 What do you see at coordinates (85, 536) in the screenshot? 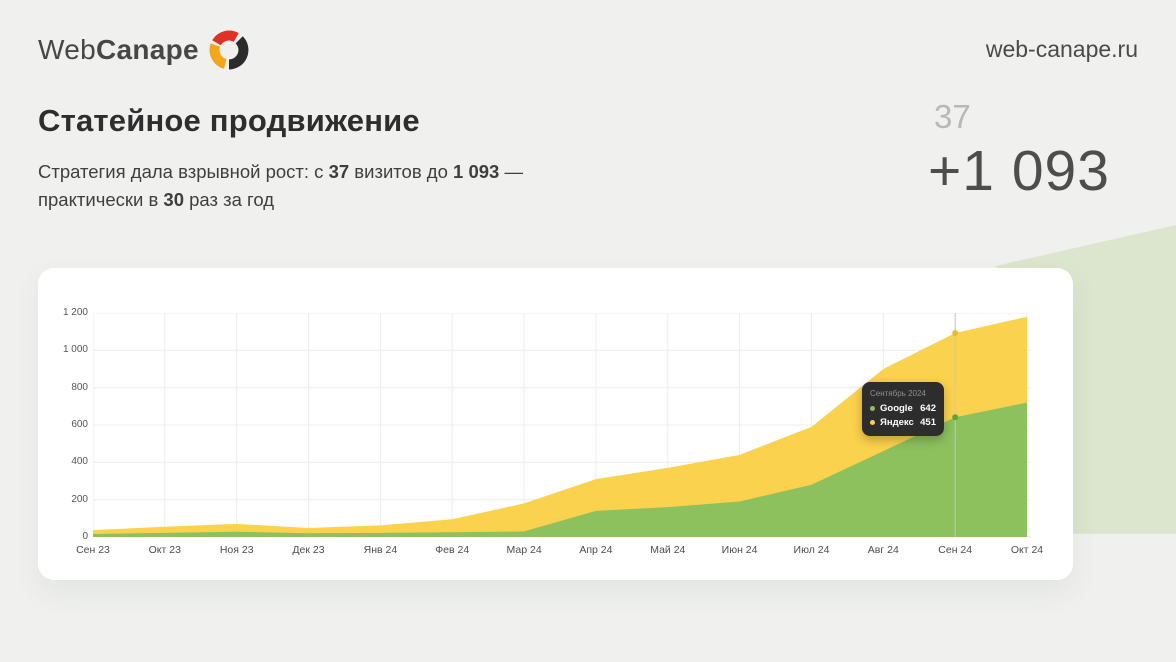
I see `y-axis-label: 0` at bounding box center [85, 536].